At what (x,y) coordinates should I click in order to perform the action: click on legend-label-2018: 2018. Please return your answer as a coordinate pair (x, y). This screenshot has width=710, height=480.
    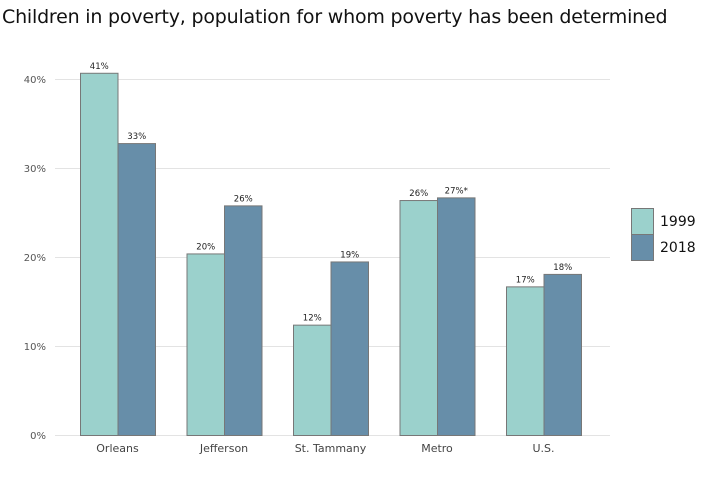
    Looking at the image, I should click on (678, 248).